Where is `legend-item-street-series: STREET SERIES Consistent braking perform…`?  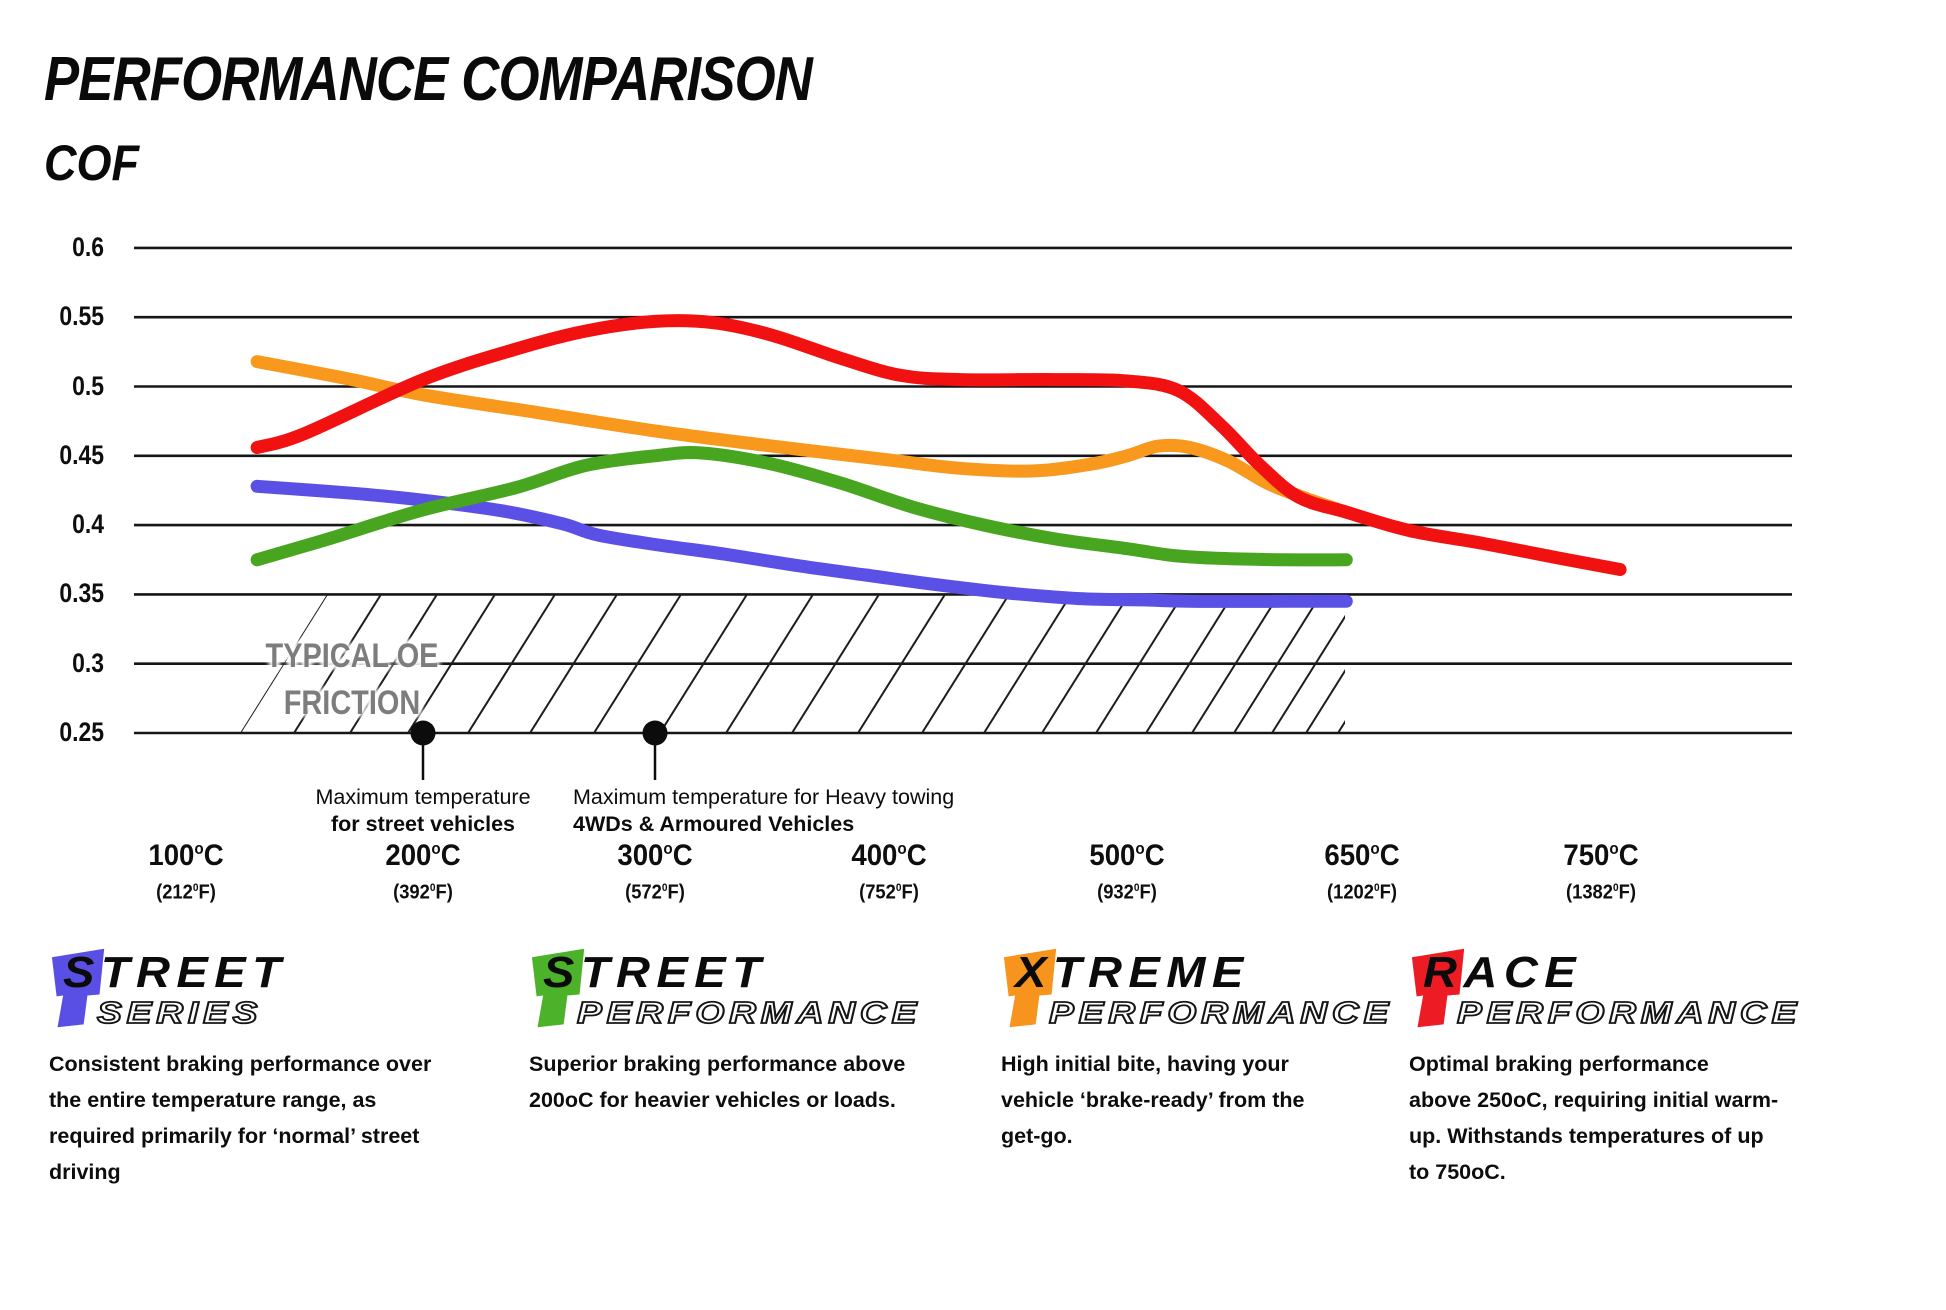
legend-item-street-series: STREET SERIES Consistent braking perform… is located at coordinates (283, 1106).